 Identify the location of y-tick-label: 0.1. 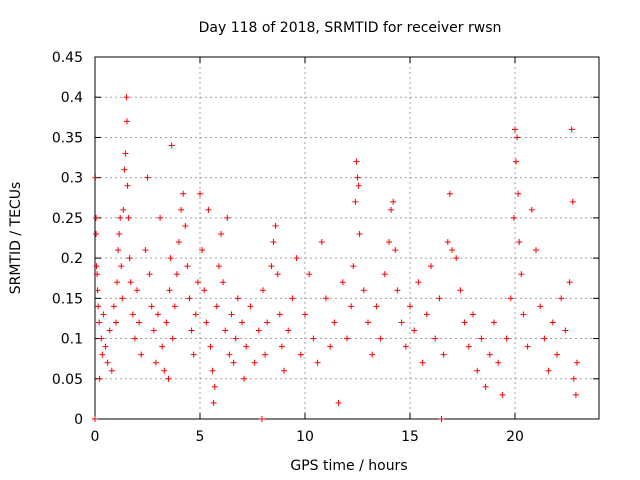
(72, 340).